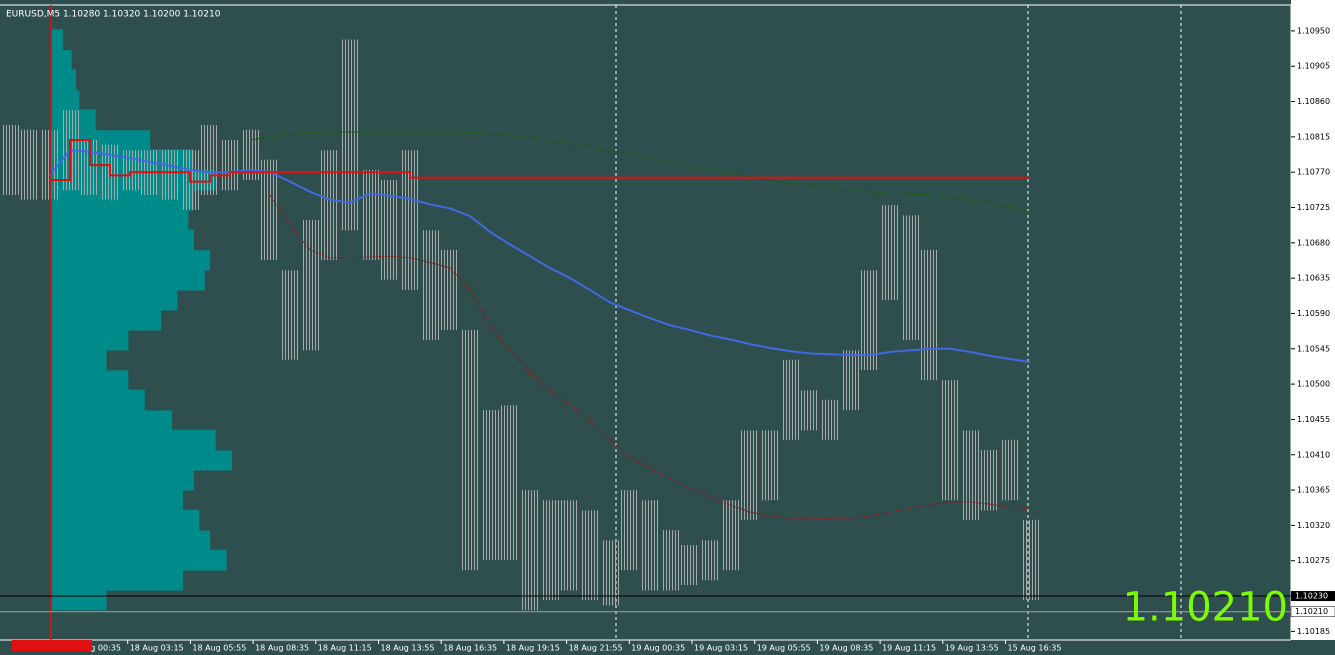  Describe the element at coordinates (1313, 66) in the screenshot. I see `y-tick-label: 1.10905` at that location.